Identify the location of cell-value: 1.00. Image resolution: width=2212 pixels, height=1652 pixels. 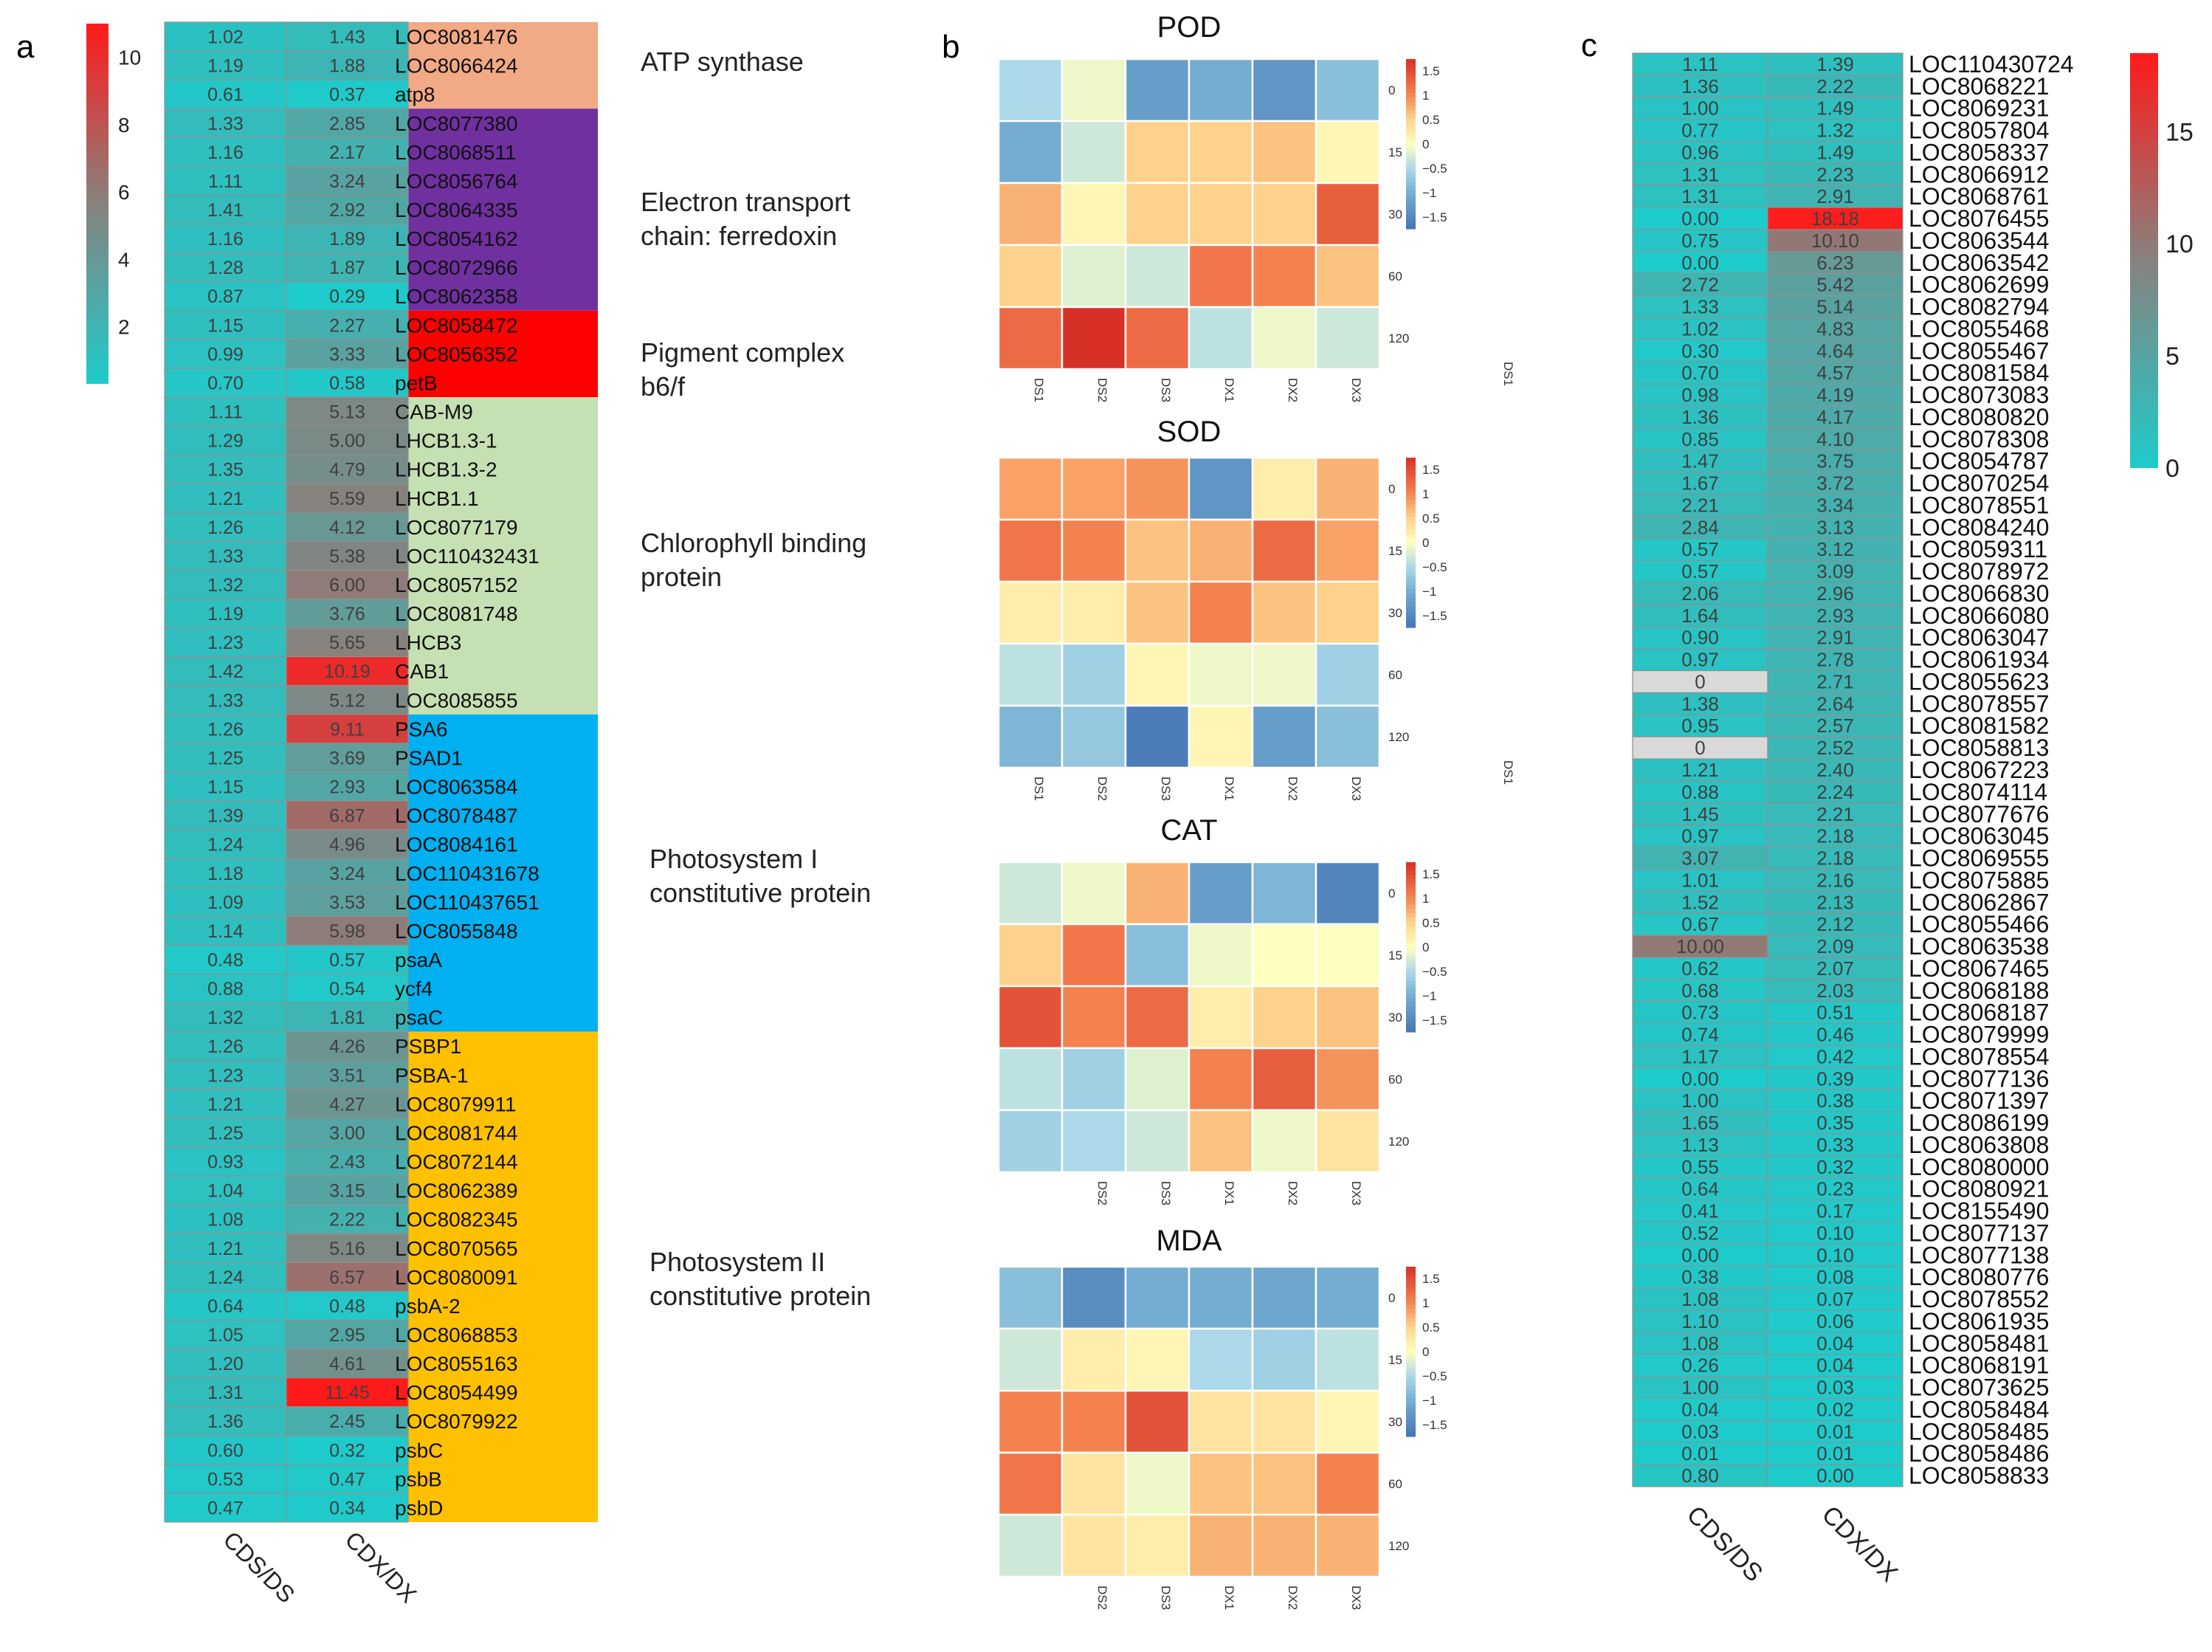
(1700, 1101).